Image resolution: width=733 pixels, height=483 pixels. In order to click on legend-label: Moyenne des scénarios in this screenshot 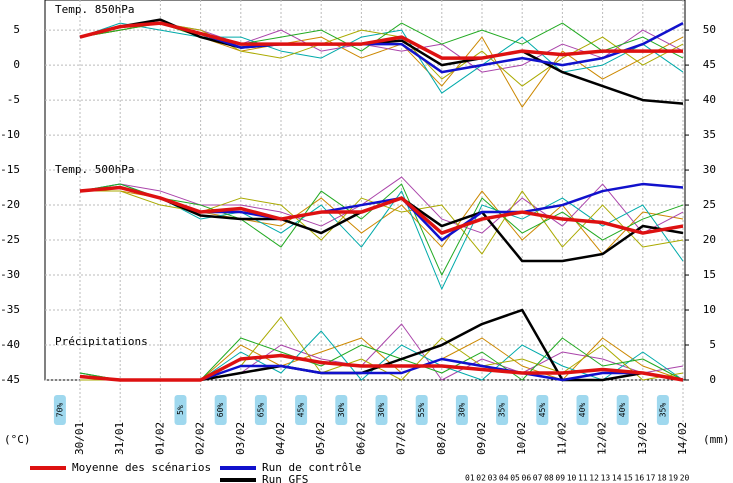, I will do `click(141, 467)`.